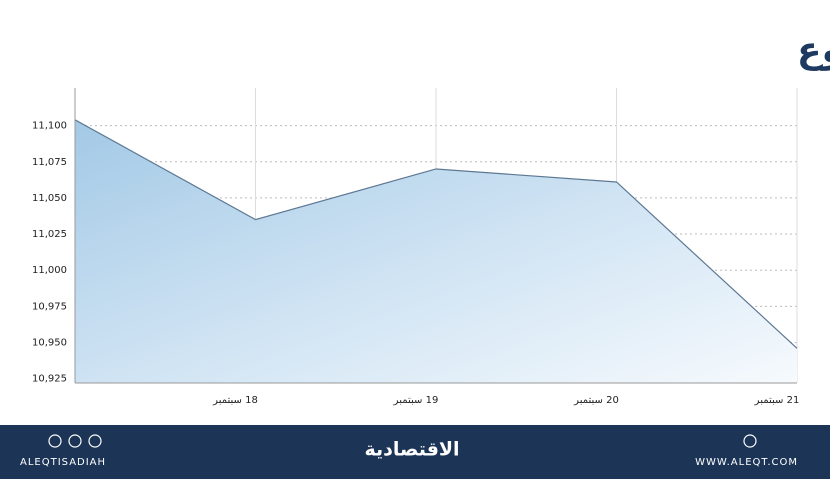 The image size is (830, 479). I want to click on x-tick-label: 21 سبتمبر, so click(777, 400).